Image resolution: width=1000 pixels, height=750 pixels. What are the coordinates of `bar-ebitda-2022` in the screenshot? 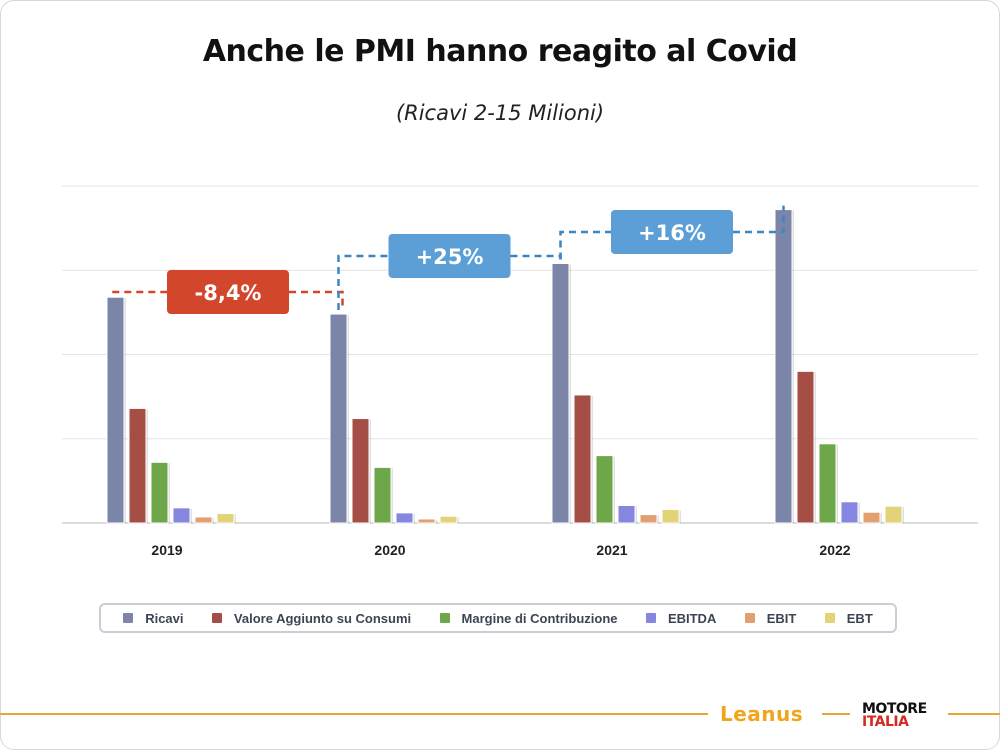 It's located at (849, 512).